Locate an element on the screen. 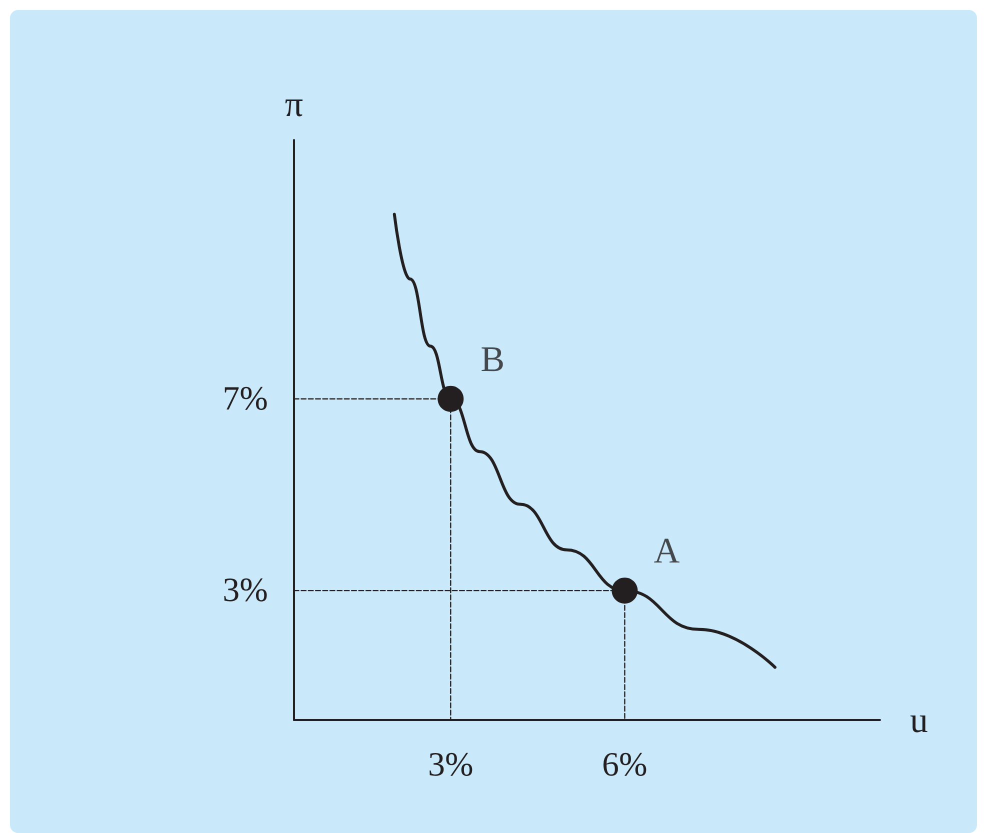  y-axis-title: π is located at coordinates (294, 104).